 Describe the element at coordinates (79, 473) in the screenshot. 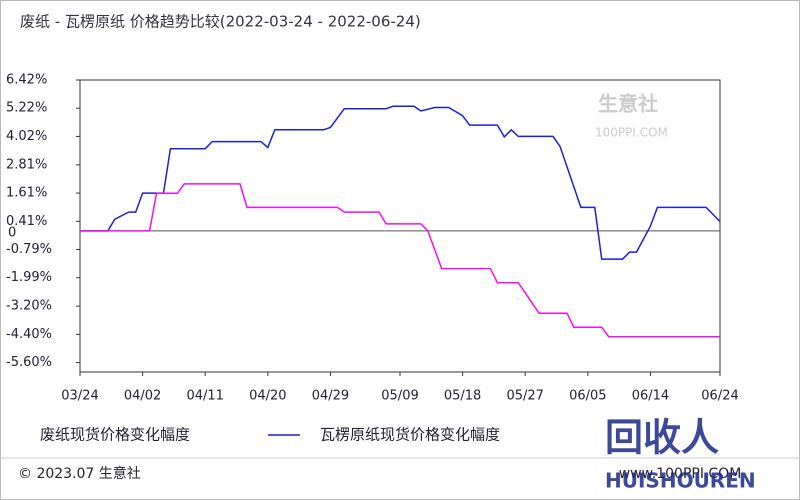

I see `footer: © 2023.07 生意社` at that location.